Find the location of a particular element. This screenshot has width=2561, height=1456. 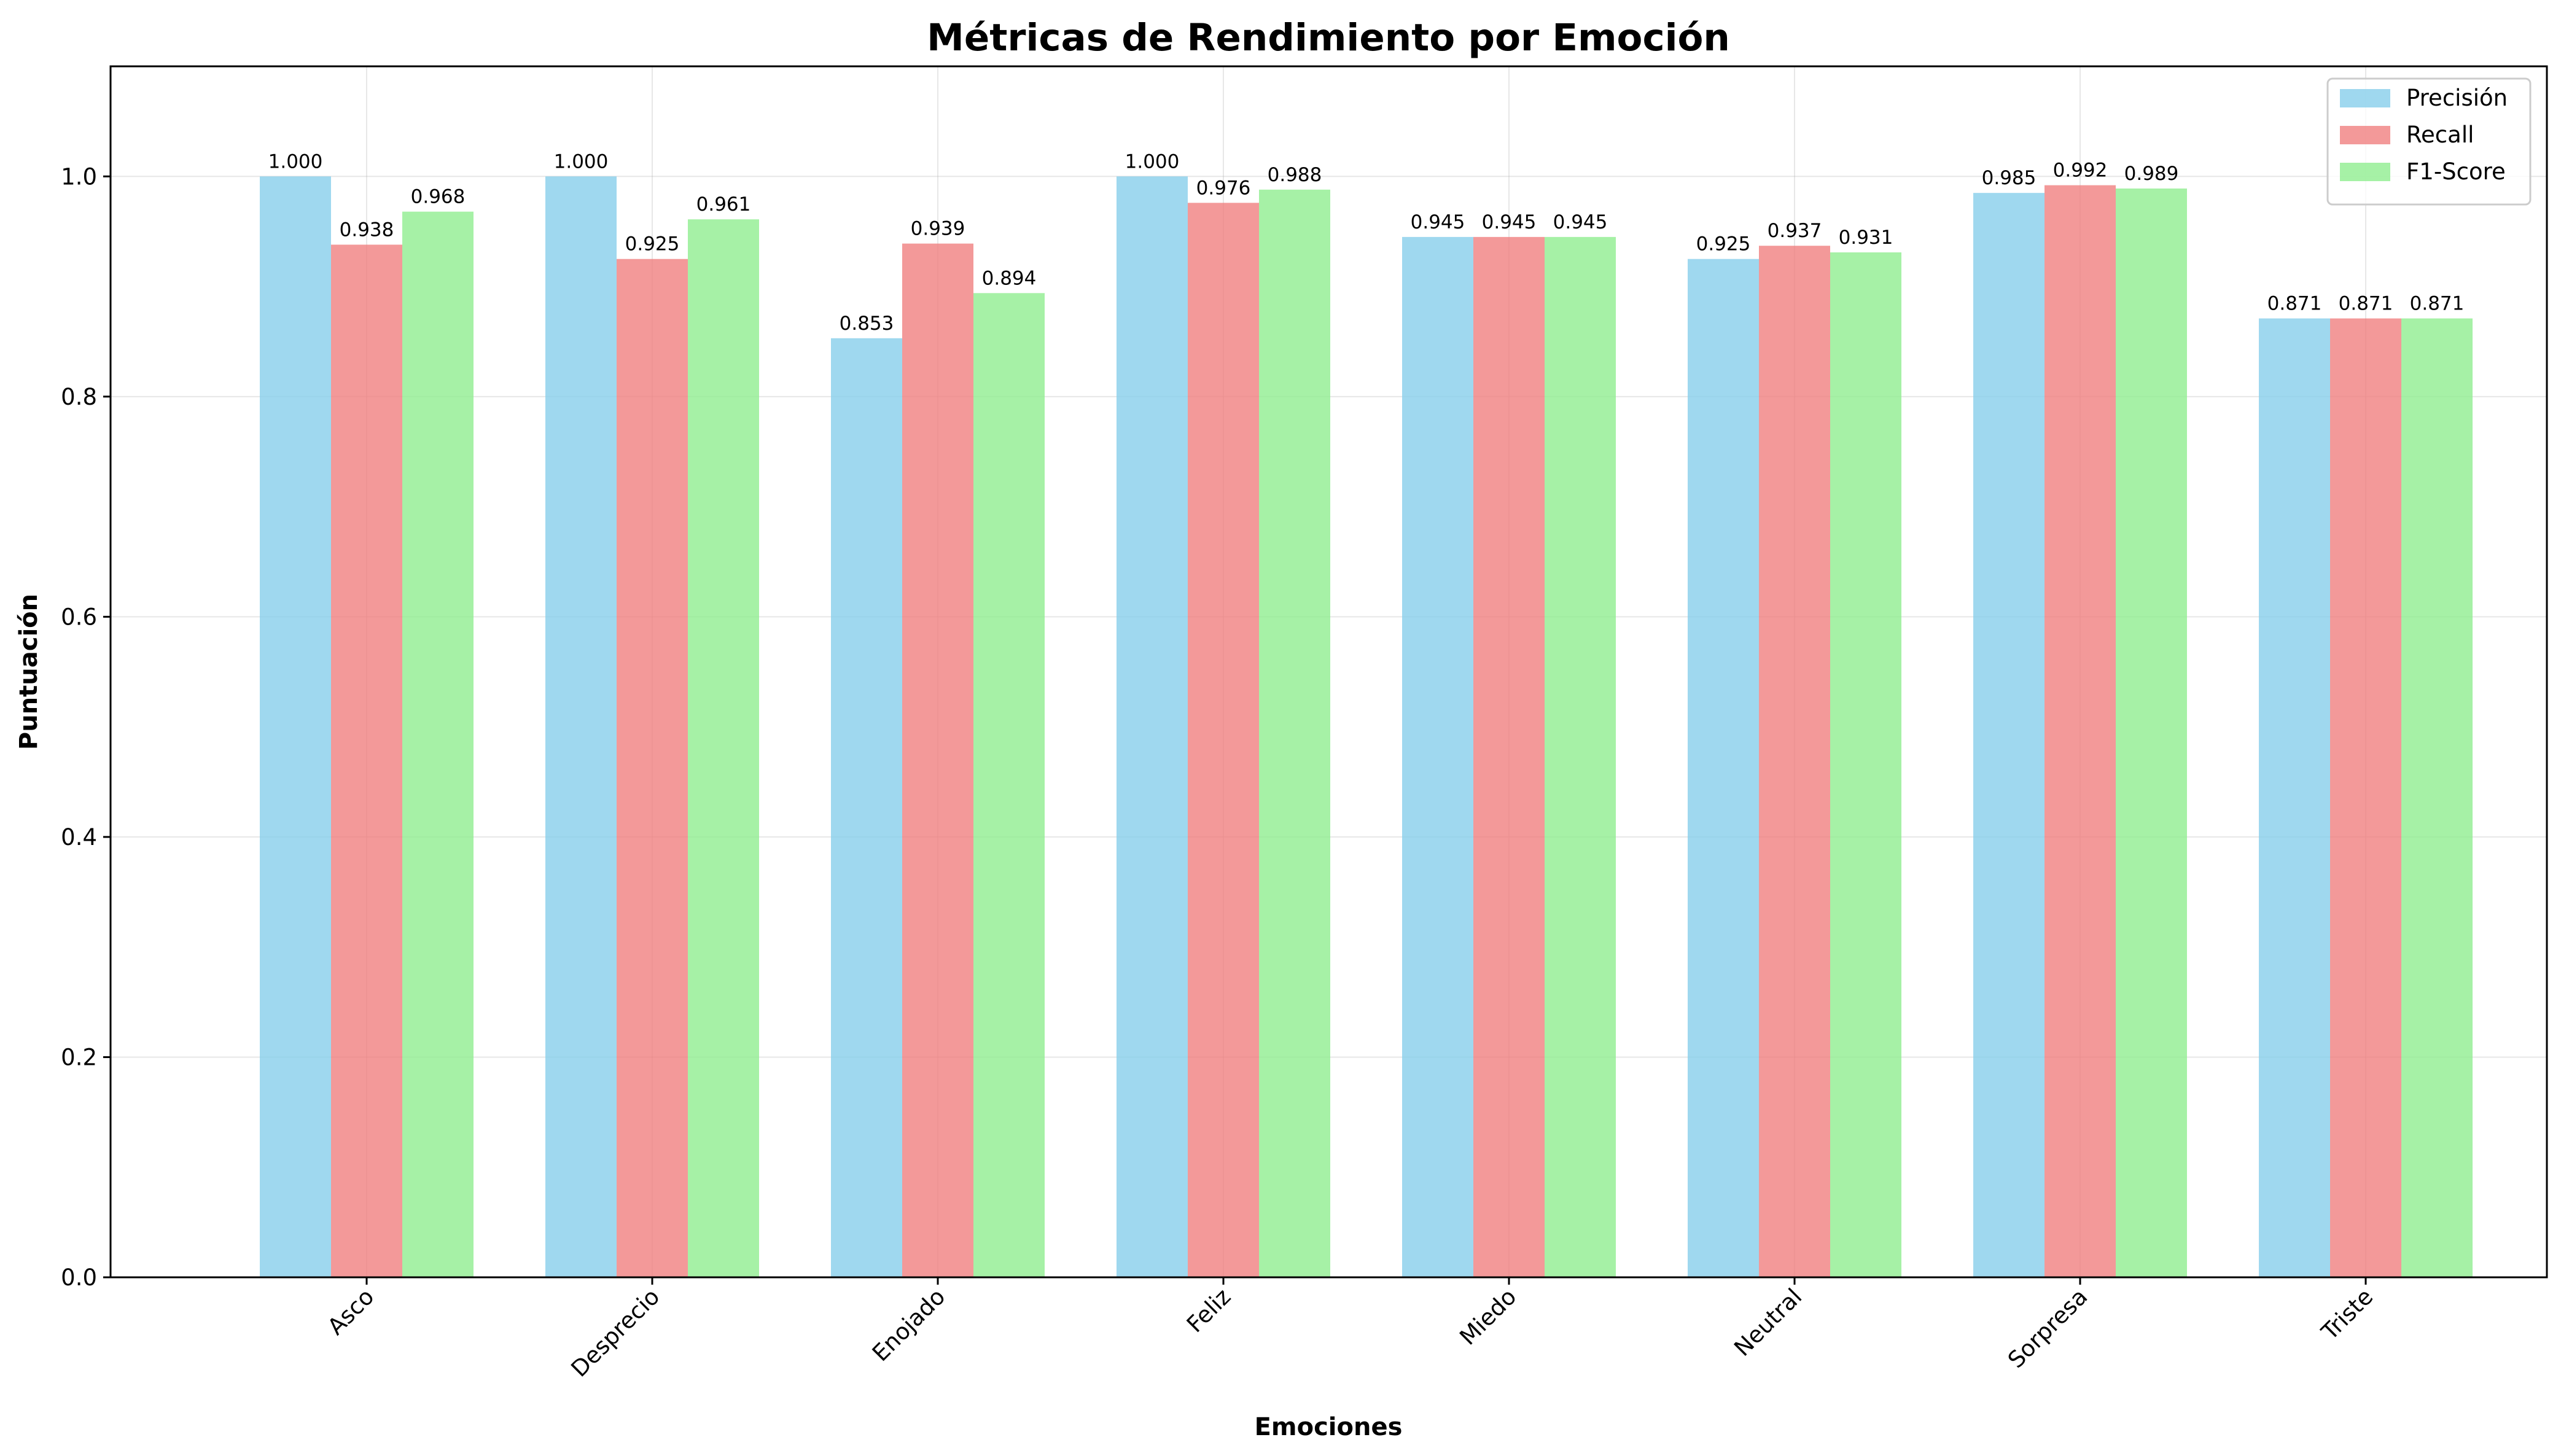

x-tick-label: Desprecio is located at coordinates (615, 1332).